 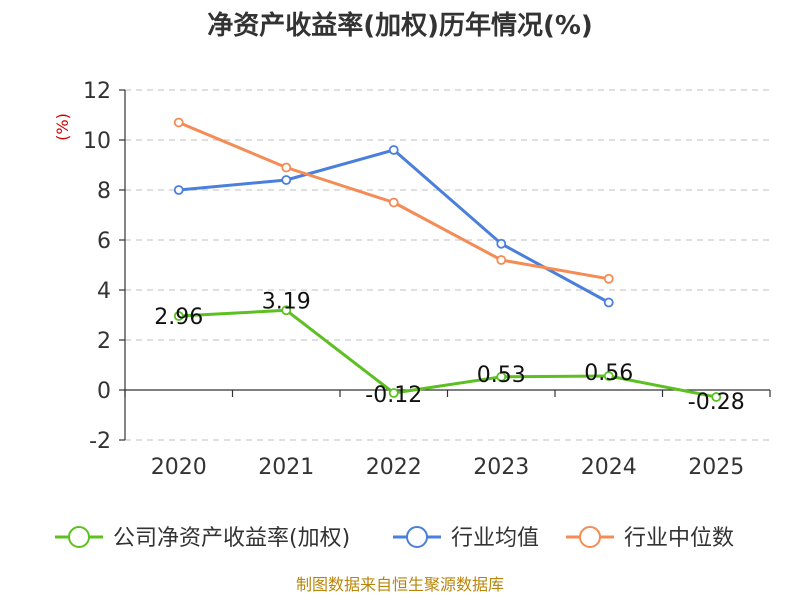 What do you see at coordinates (62, 127) in the screenshot?
I see `y-axis-unit-label: (%)` at bounding box center [62, 127].